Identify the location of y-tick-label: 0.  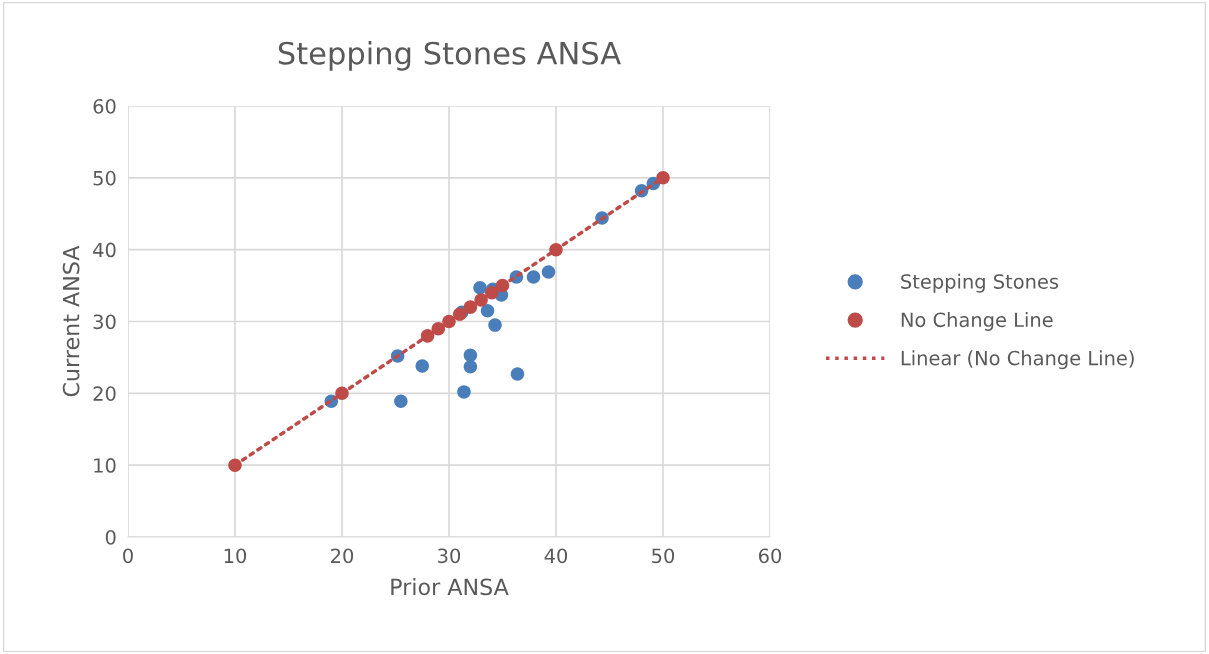
(110, 537).